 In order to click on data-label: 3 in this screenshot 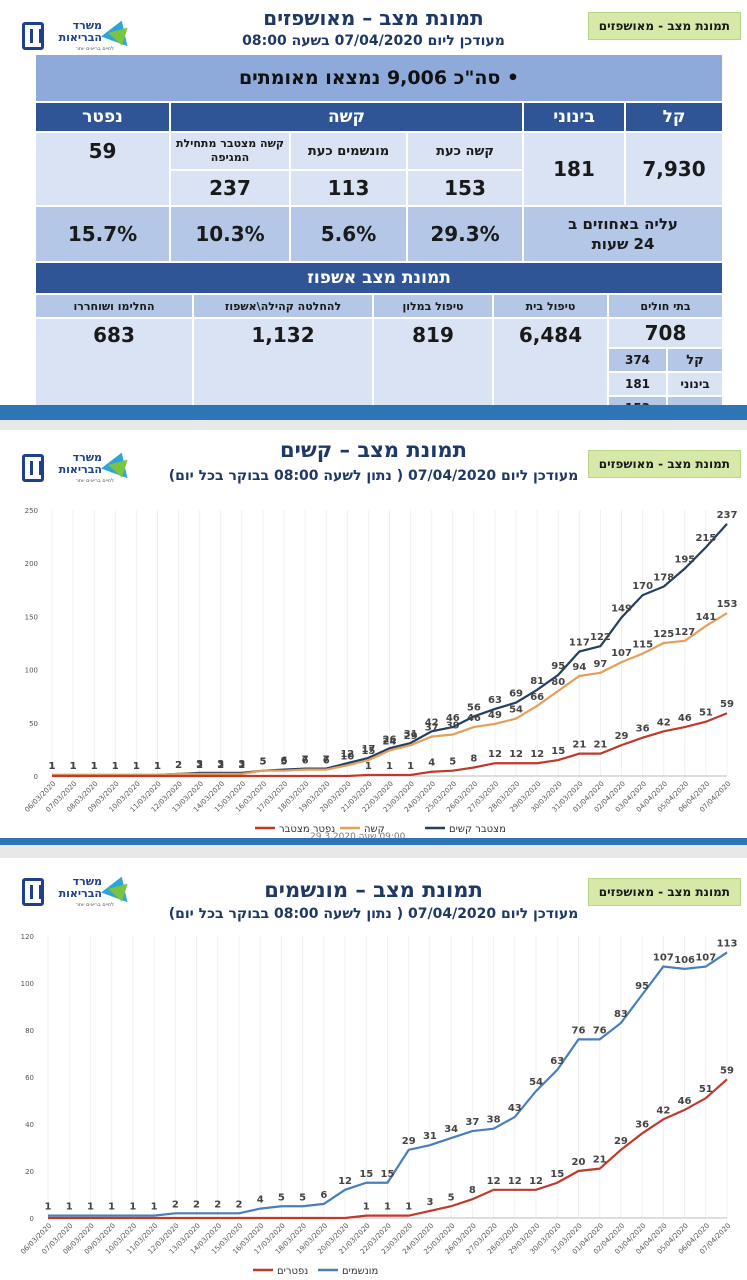, I will do `click(220, 764)`.